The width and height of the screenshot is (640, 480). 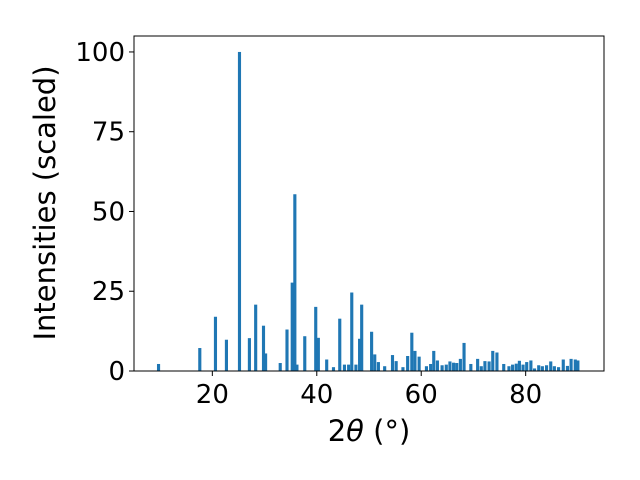 I want to click on y-axis-label: Intensities (scaled), so click(x=45, y=202).